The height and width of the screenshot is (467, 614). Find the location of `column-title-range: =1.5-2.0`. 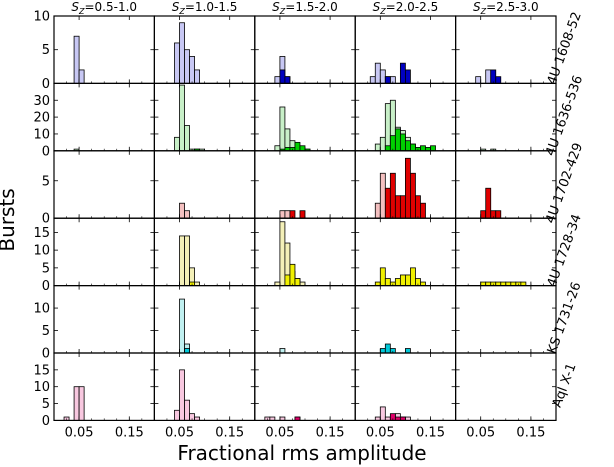

column-title-range: =1.5-2.0 is located at coordinates (311, 7).